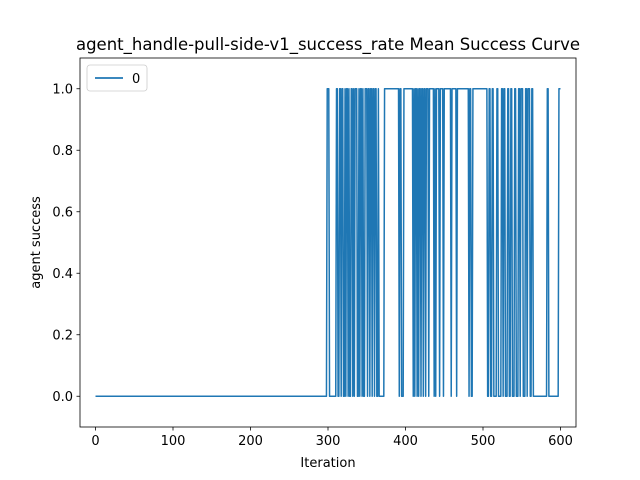 This screenshot has height=480, width=640. I want to click on legend-label: 0, so click(136, 79).